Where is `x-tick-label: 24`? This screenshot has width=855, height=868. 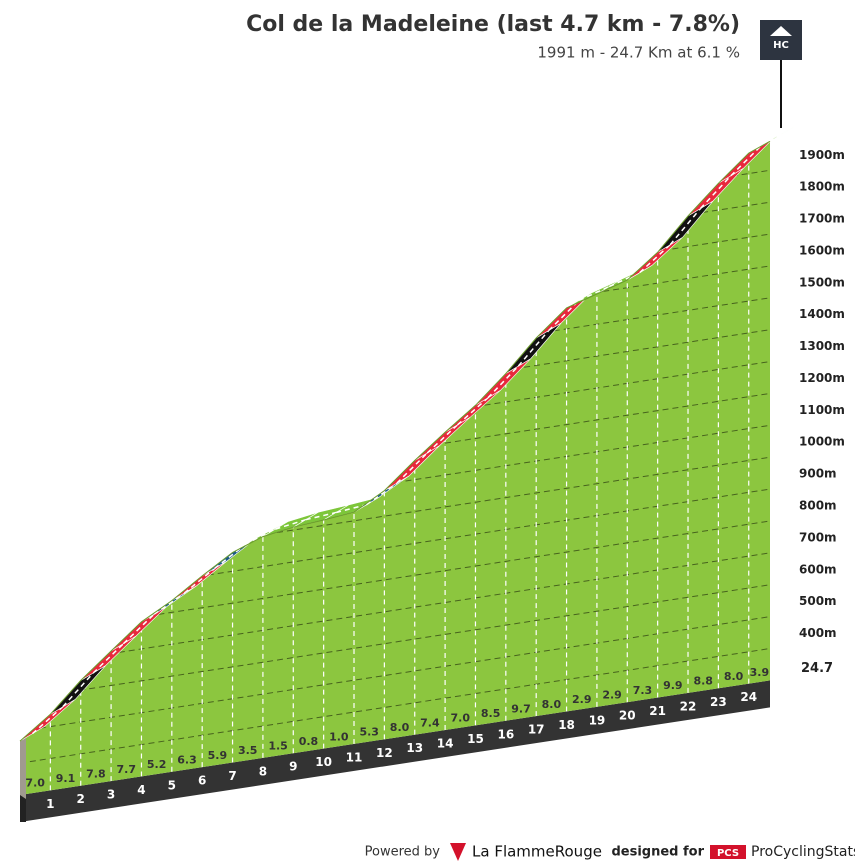
x-tick-label: 24 is located at coordinates (748, 697).